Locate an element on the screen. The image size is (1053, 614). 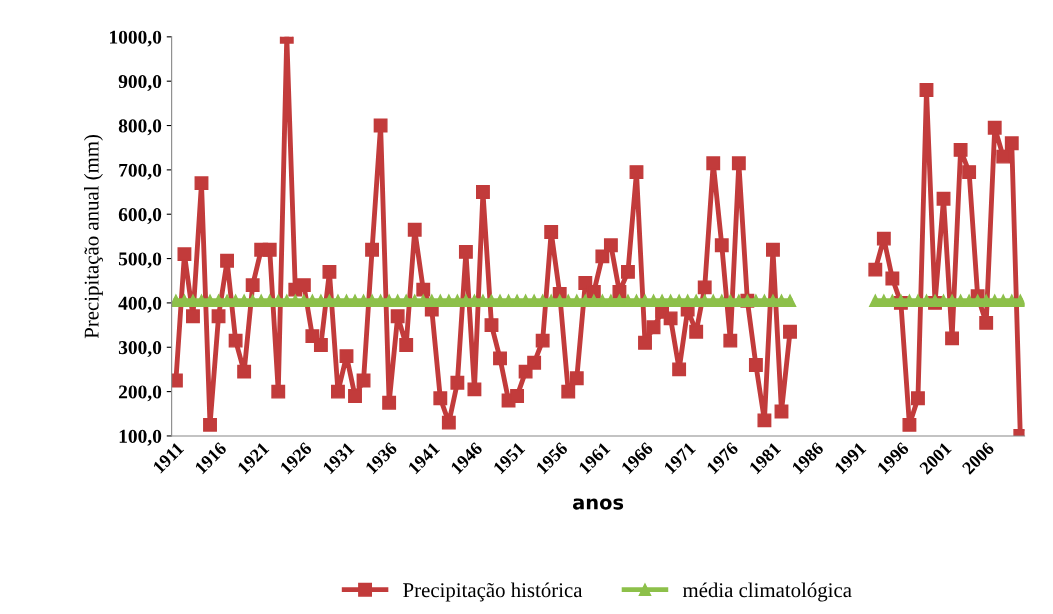
legend-label: média climatológica is located at coordinates (767, 592).